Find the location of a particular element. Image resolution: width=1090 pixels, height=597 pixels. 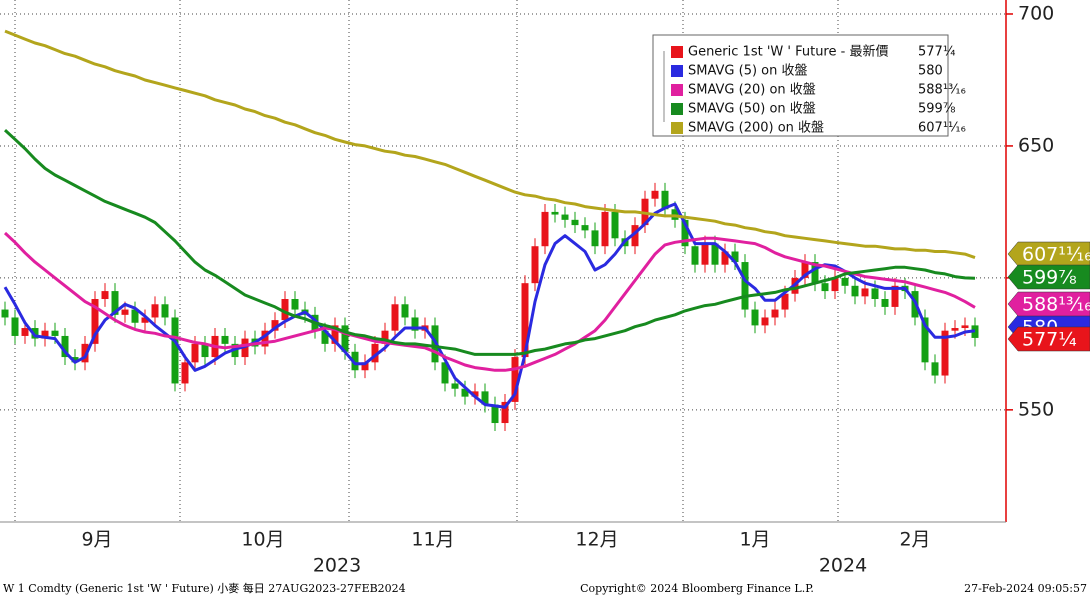

x-tick-label: 12月 is located at coordinates (596, 540).